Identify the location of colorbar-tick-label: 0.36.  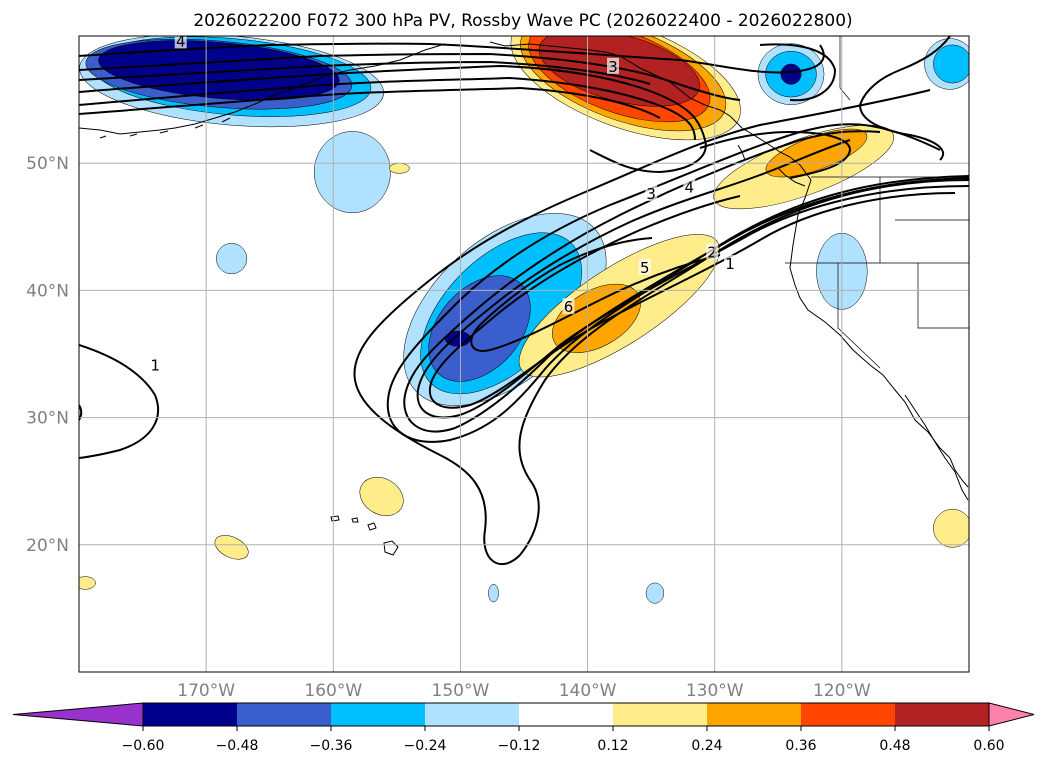
(800, 746).